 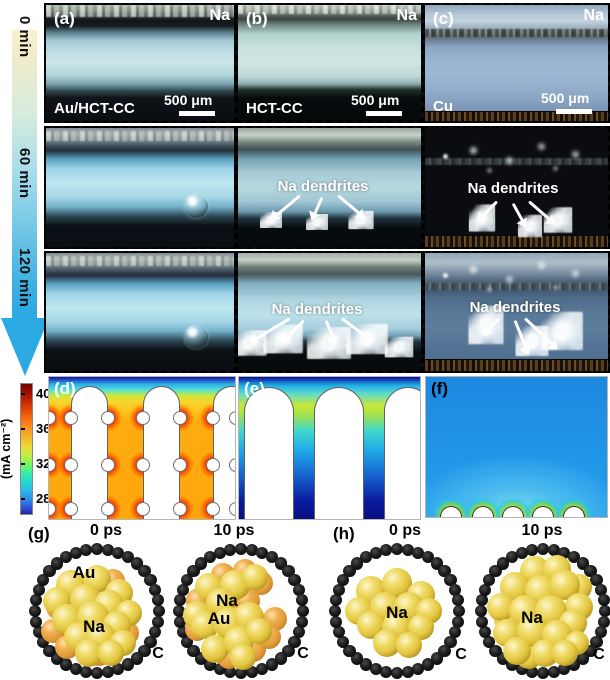 I want to click on simulation-panel-f: (f), so click(x=516, y=447).